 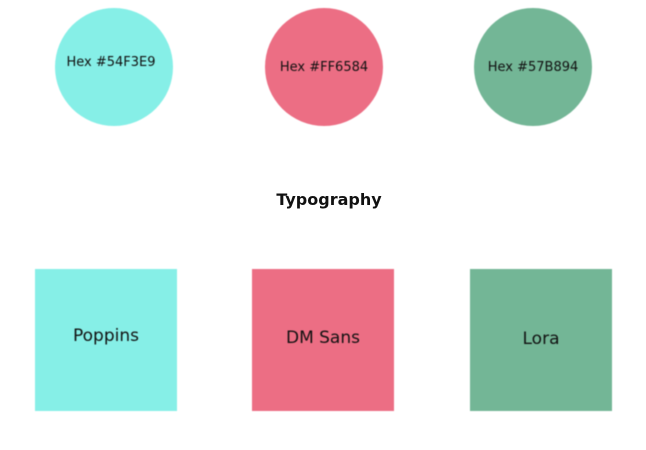 I want to click on color-swatch-label: Hex #FF6584, so click(x=324, y=67).